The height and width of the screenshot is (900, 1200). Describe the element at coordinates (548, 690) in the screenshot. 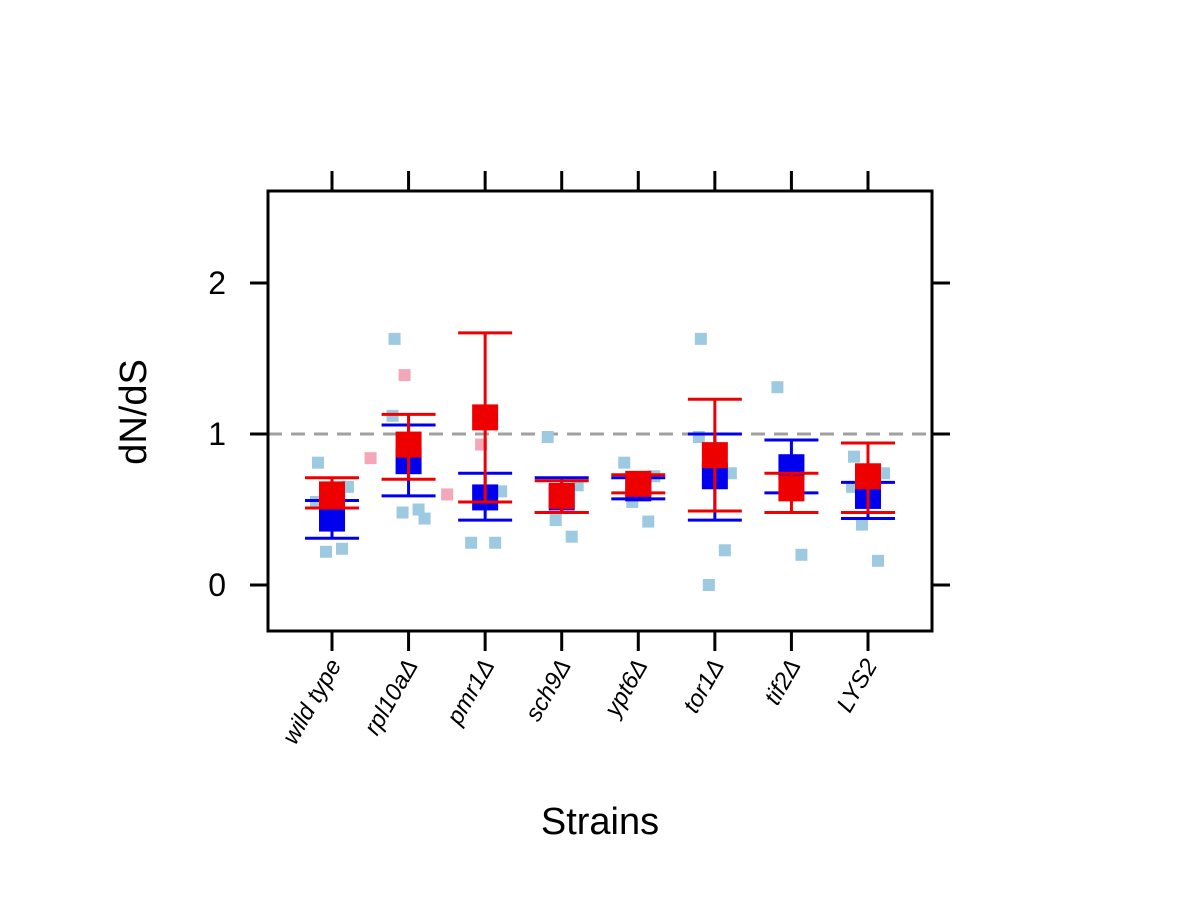

I see `x-category-label: sch9Δ` at that location.